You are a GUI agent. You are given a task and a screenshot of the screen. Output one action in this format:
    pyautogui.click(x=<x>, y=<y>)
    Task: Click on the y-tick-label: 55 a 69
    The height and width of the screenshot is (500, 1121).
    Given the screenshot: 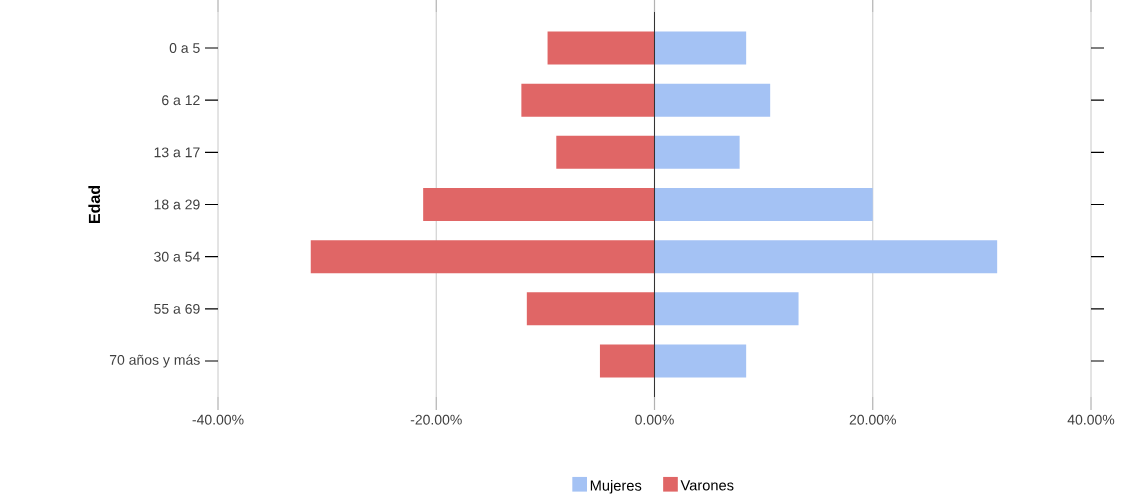 What is the action you would take?
    pyautogui.click(x=177, y=308)
    